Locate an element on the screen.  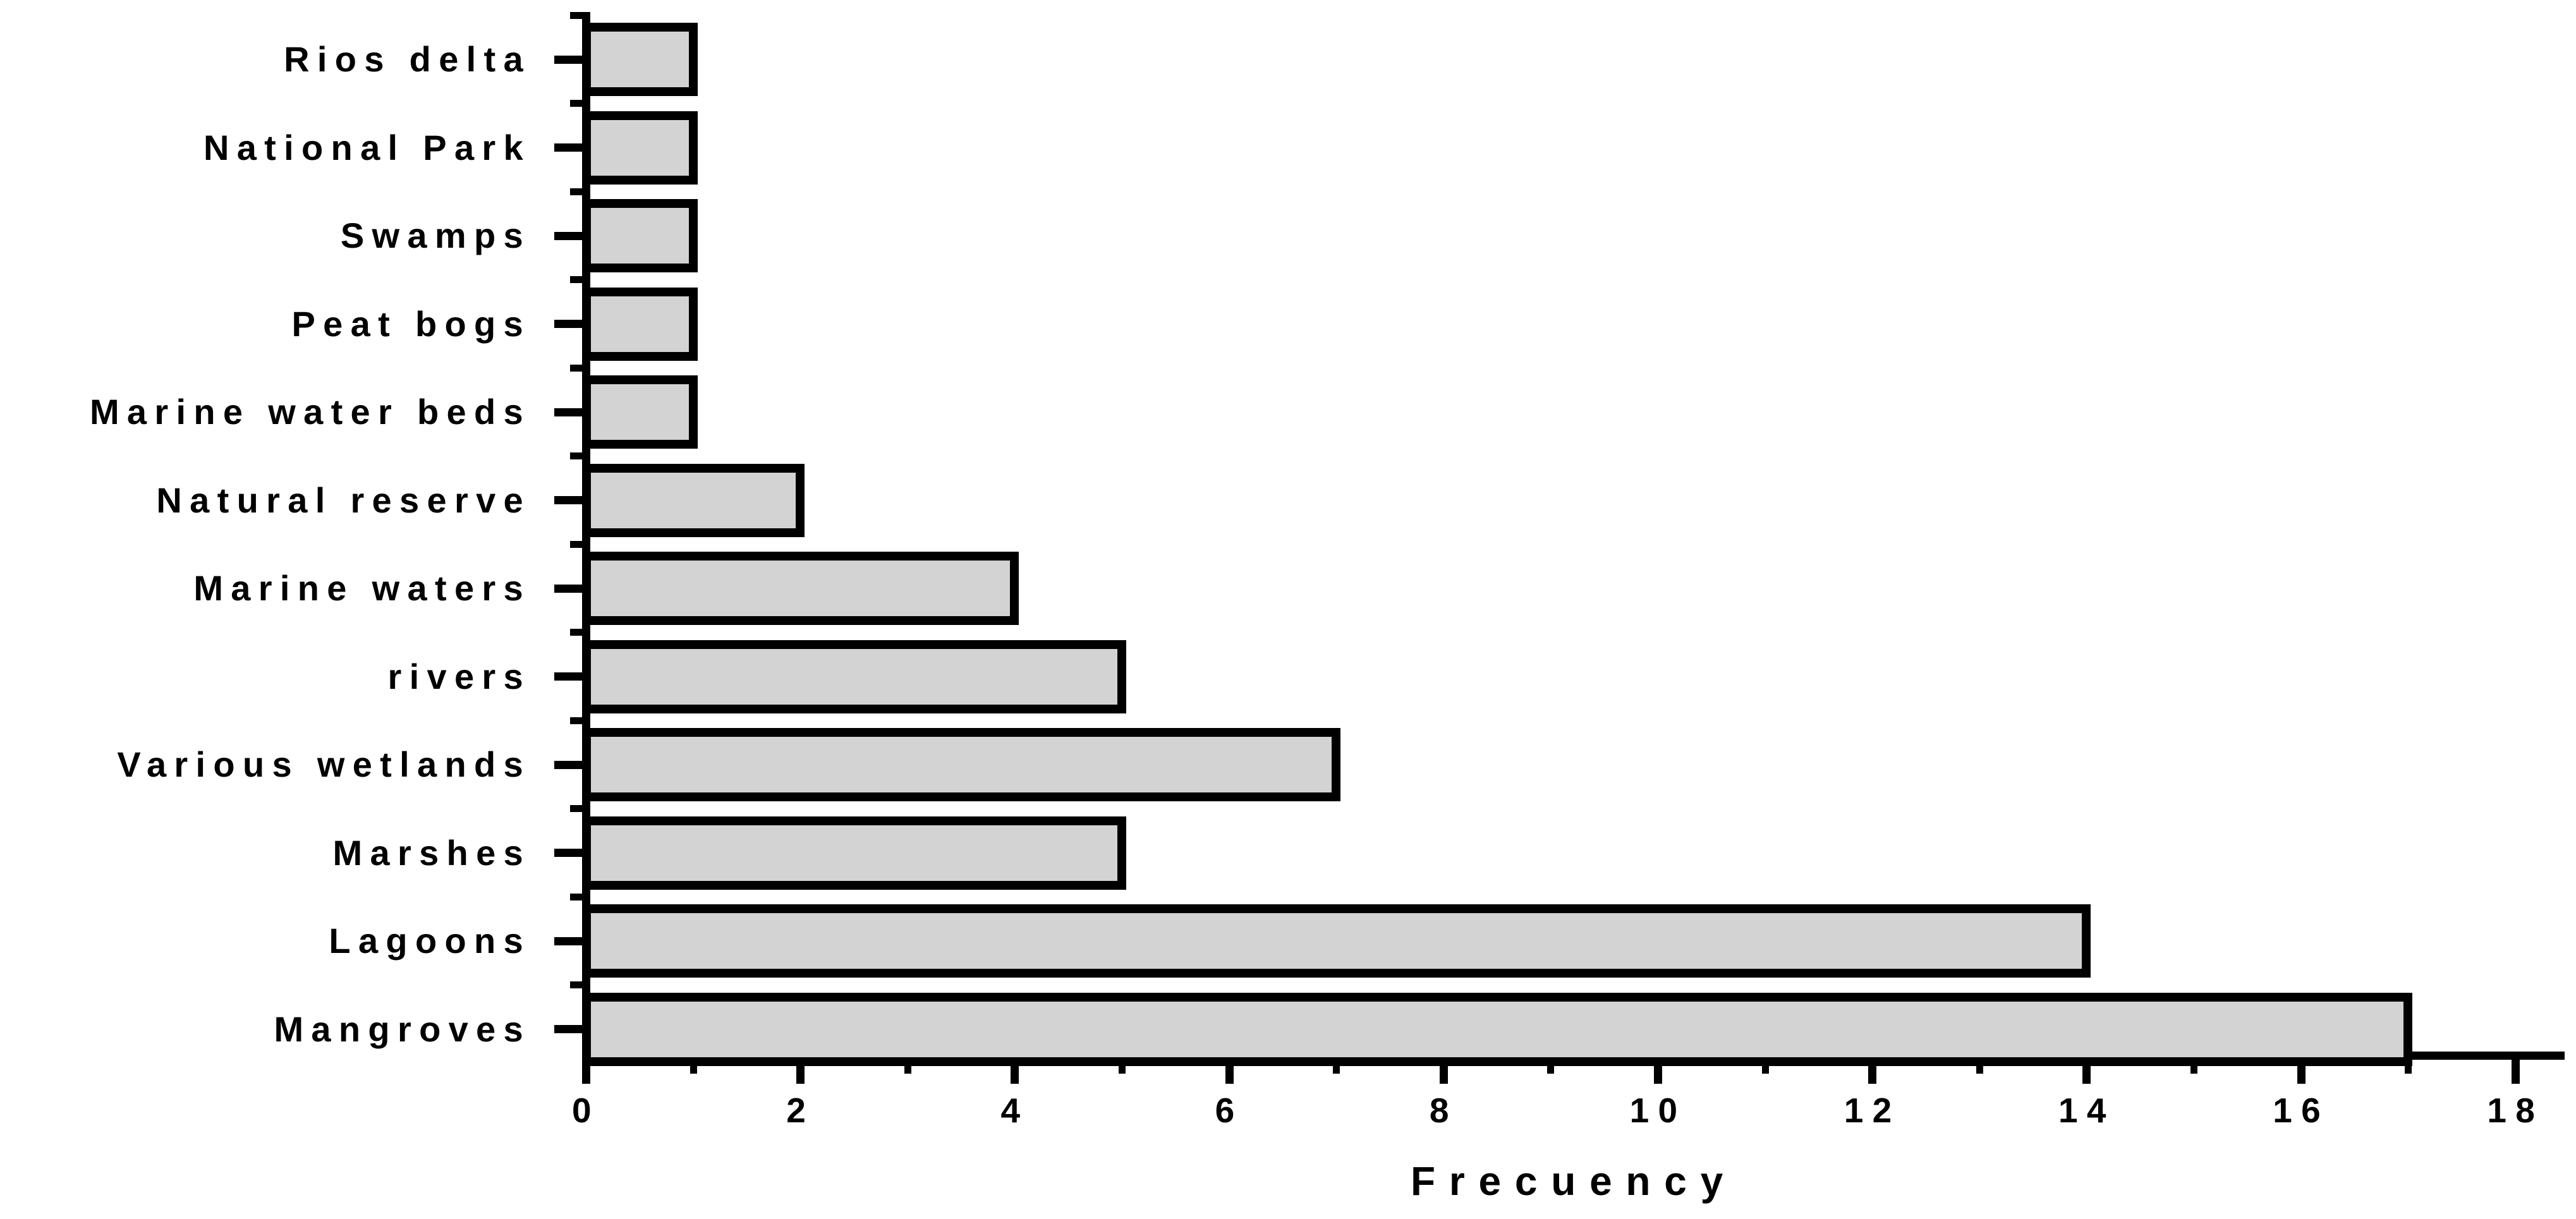
category-label: rivers is located at coordinates (459, 676).